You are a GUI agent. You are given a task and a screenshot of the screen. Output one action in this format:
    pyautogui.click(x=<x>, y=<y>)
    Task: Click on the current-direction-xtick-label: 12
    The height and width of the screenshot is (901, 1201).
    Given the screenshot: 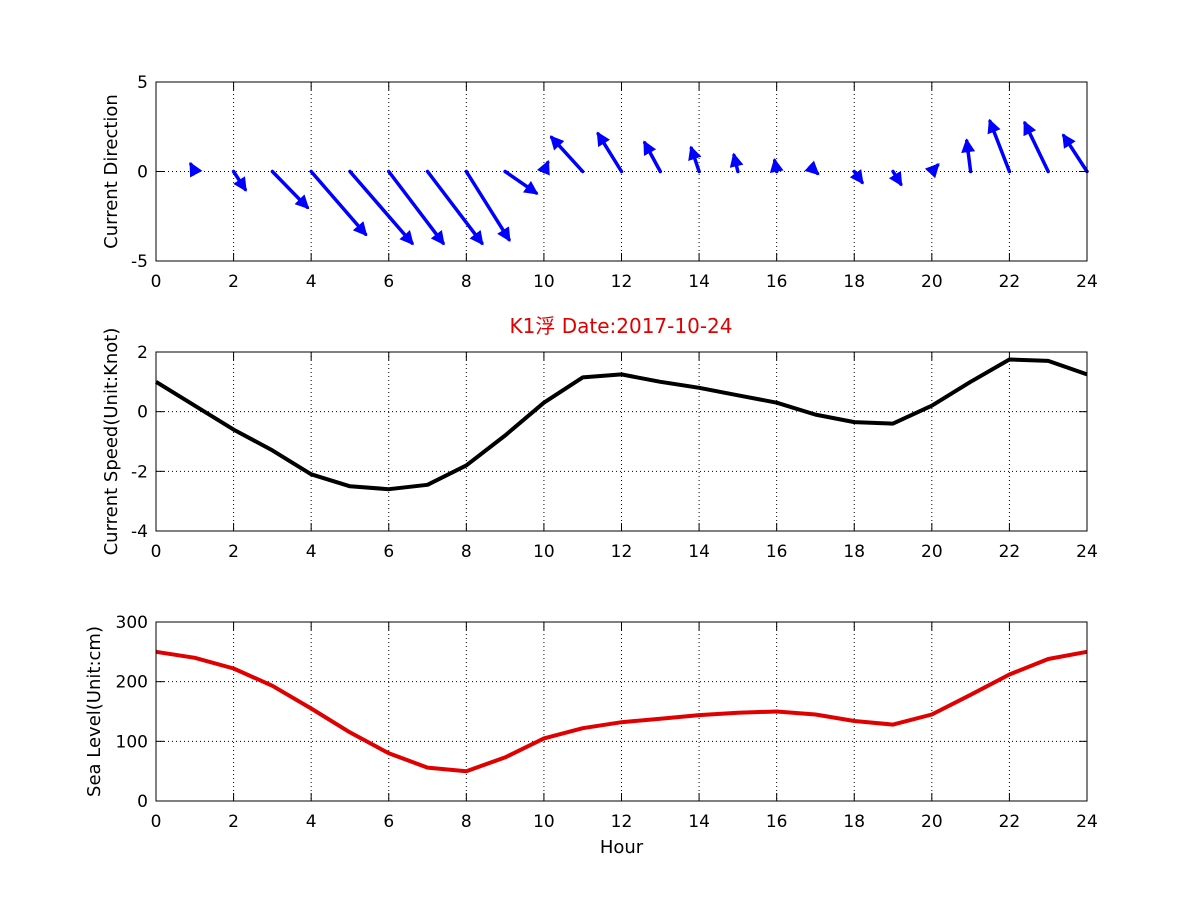 What is the action you would take?
    pyautogui.click(x=622, y=282)
    